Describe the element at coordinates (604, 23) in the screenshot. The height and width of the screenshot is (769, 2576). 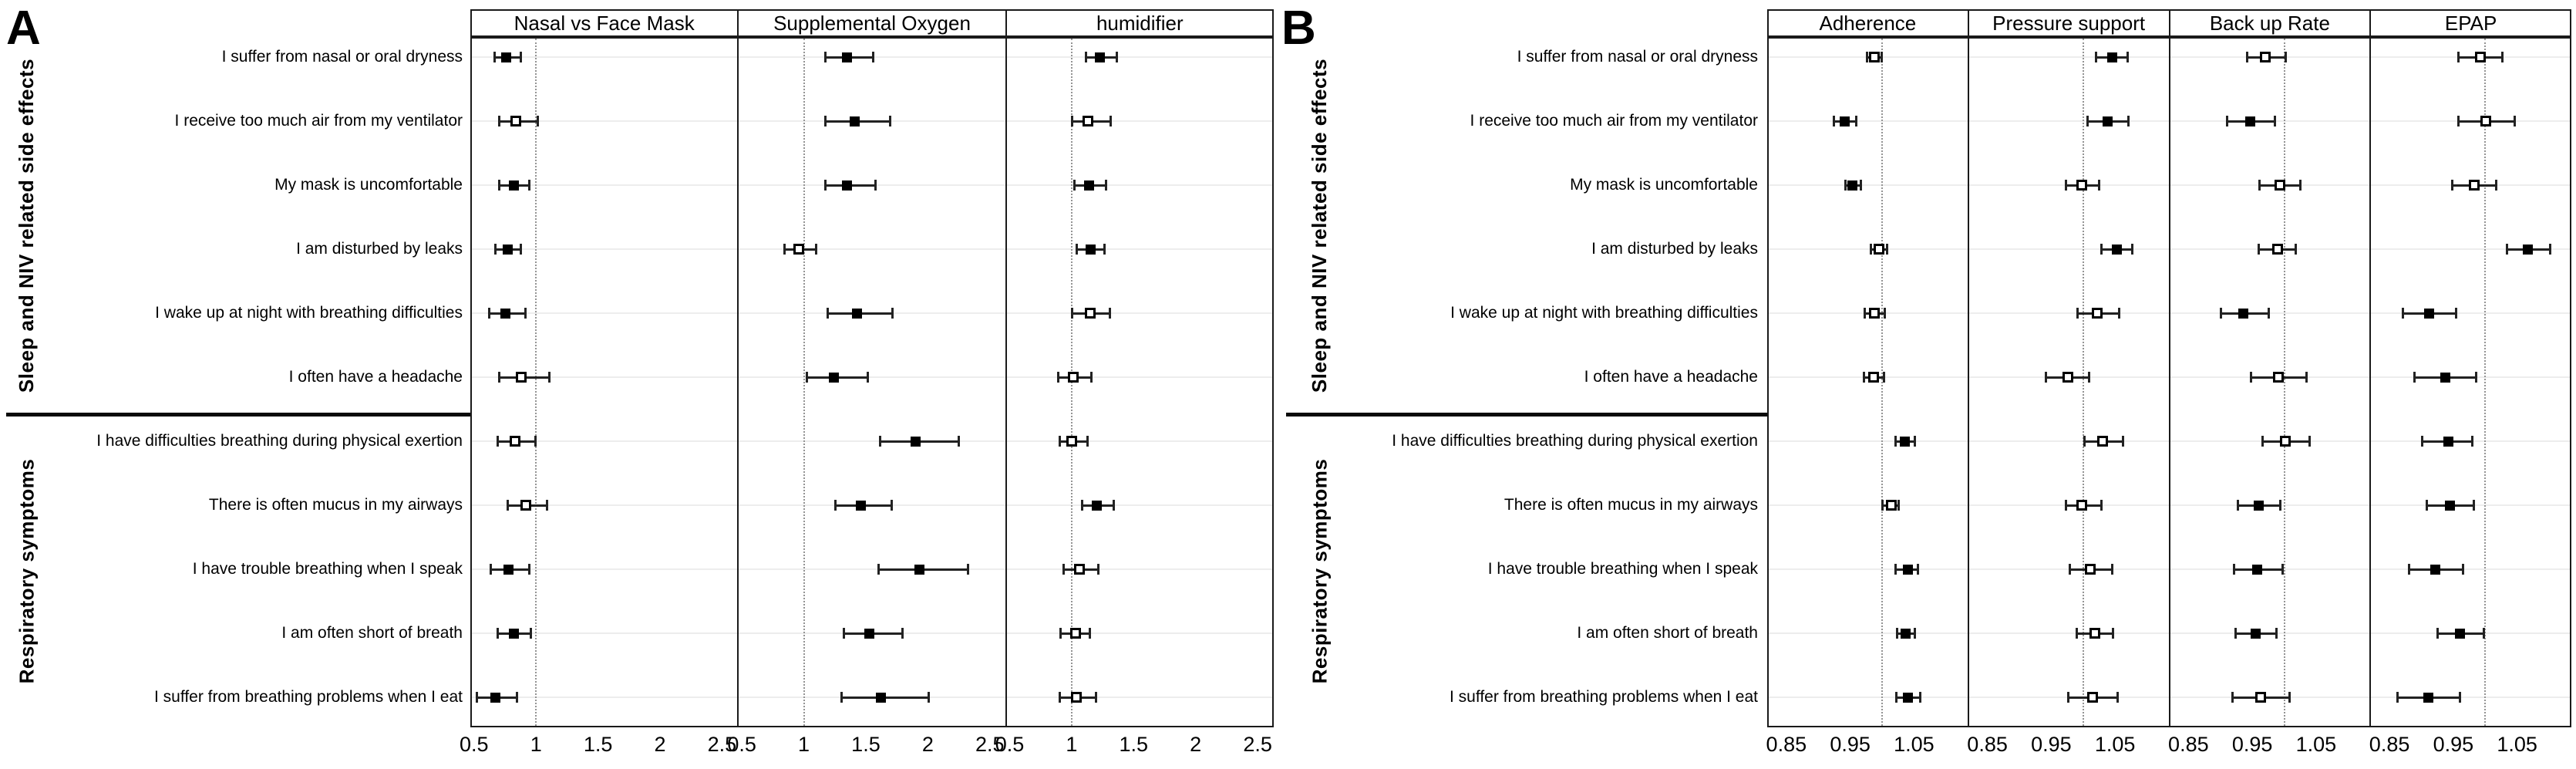
I see `column-header: Nasal vs Face Mask` at that location.